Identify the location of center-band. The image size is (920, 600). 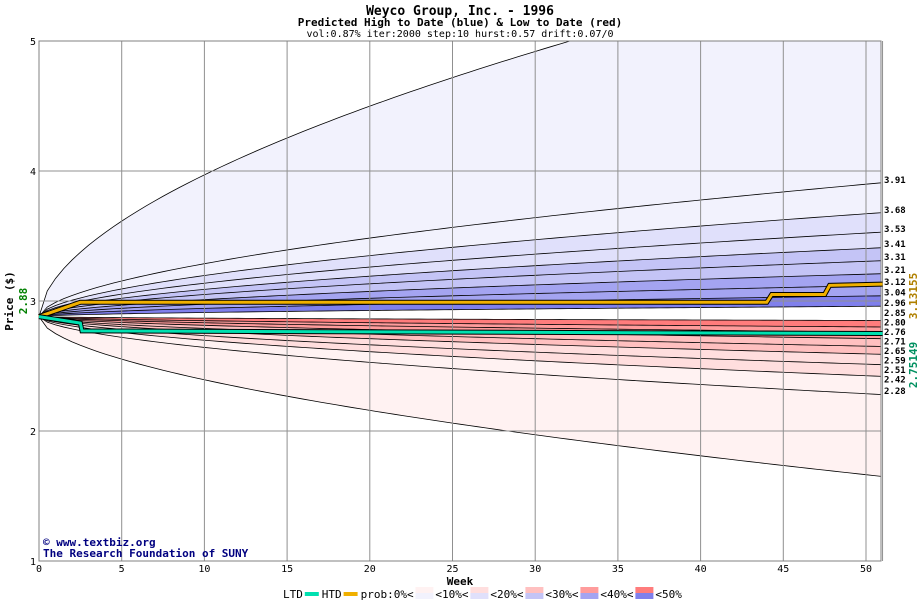
(461, 313).